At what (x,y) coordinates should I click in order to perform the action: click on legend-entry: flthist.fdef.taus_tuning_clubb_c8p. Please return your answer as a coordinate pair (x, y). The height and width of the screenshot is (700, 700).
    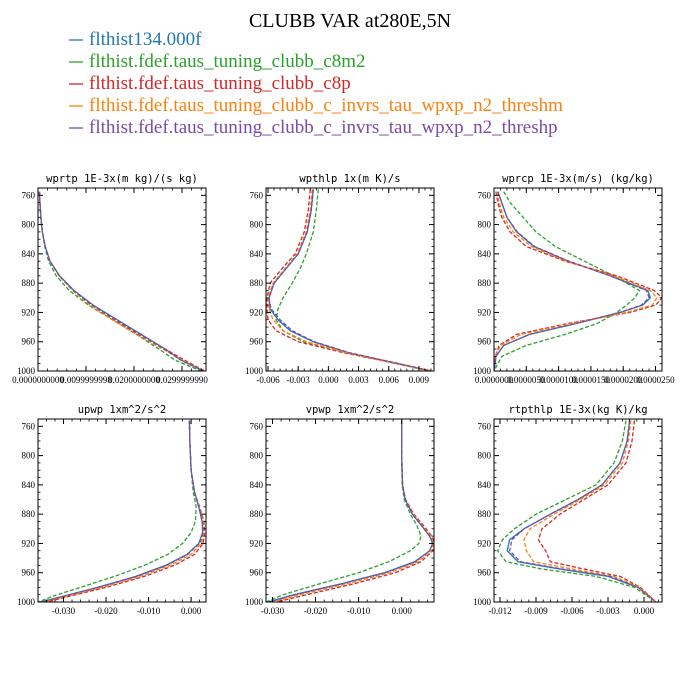
    Looking at the image, I should click on (210, 83).